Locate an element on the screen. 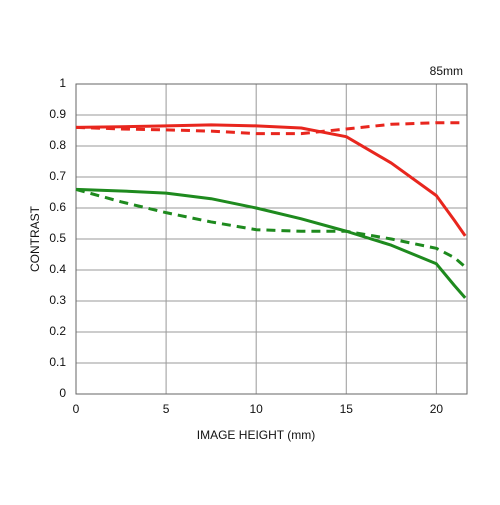  x-axis-label: IMAGE HEIGHT (mm) is located at coordinates (256, 435).